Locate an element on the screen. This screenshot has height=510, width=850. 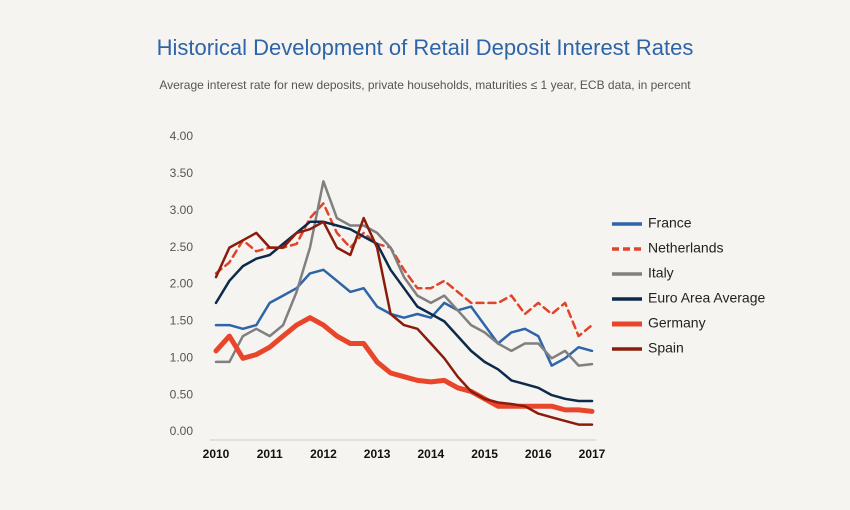
legend-label: Spain is located at coordinates (666, 348).